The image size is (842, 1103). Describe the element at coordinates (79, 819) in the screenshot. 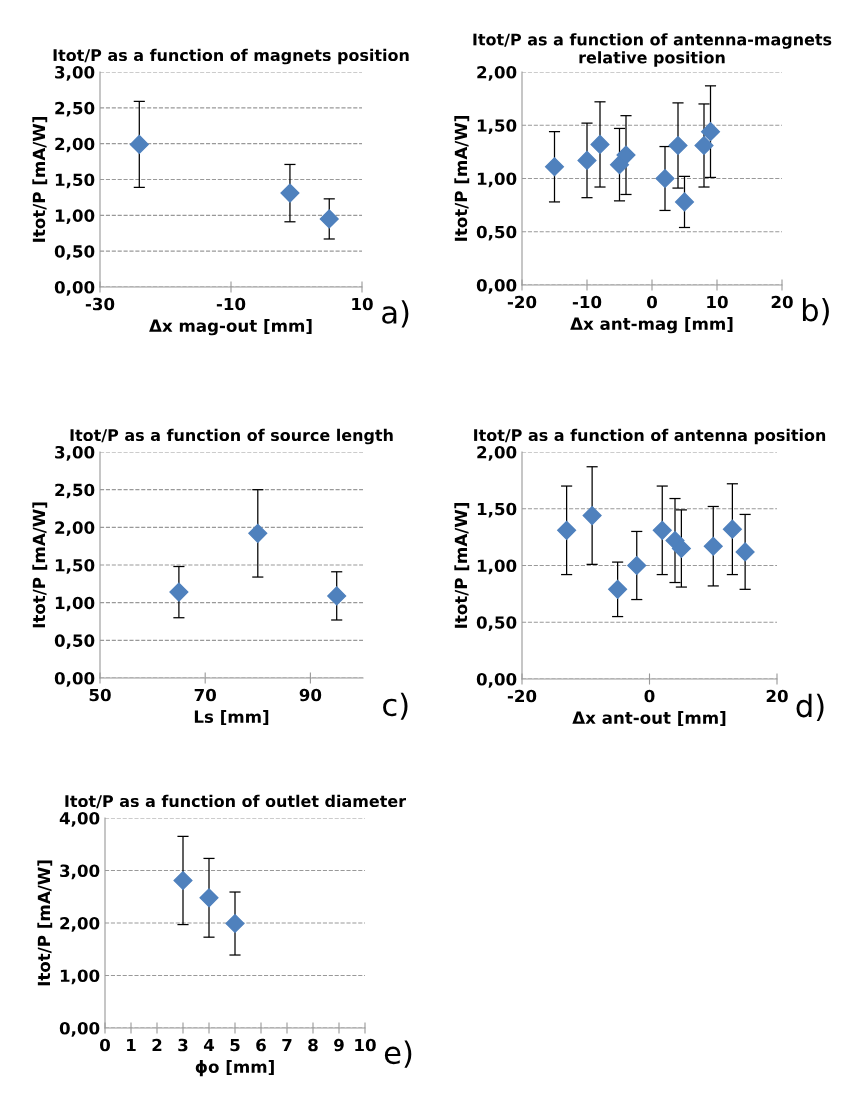

I see `y-tick-label: 4,00` at that location.